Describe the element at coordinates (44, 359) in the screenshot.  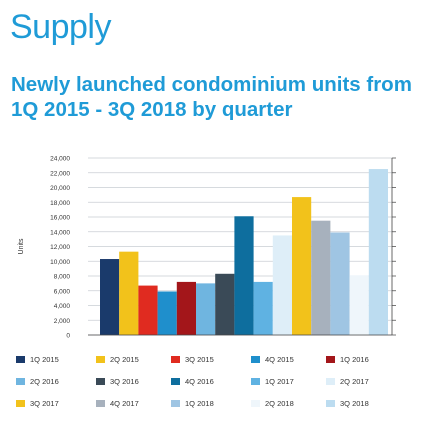
I see `legend-label: 1Q 2015` at that location.